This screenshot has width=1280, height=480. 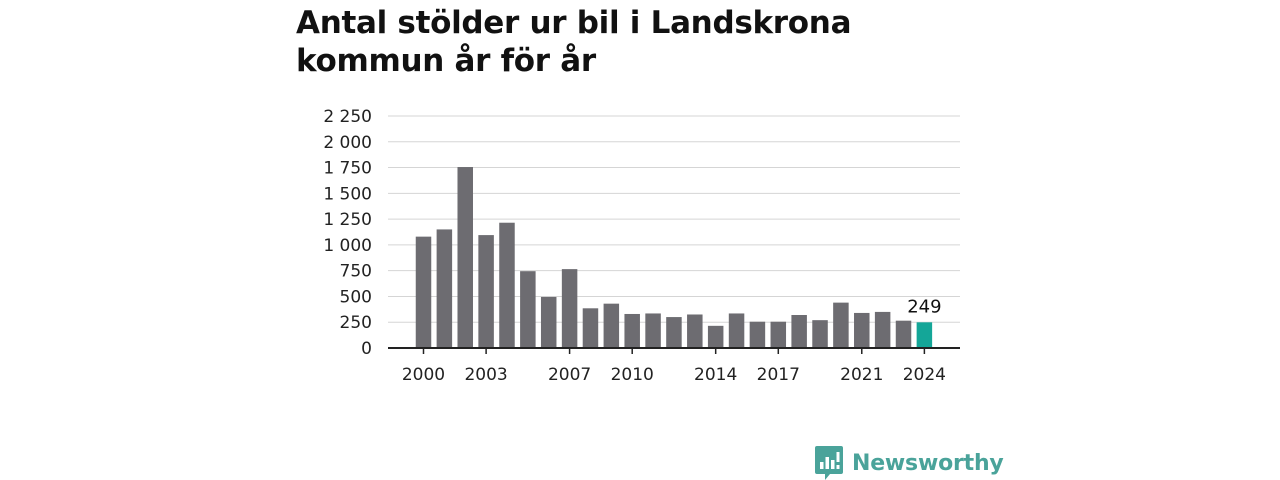 What do you see at coordinates (465, 257) in the screenshot?
I see `bar-2002` at bounding box center [465, 257].